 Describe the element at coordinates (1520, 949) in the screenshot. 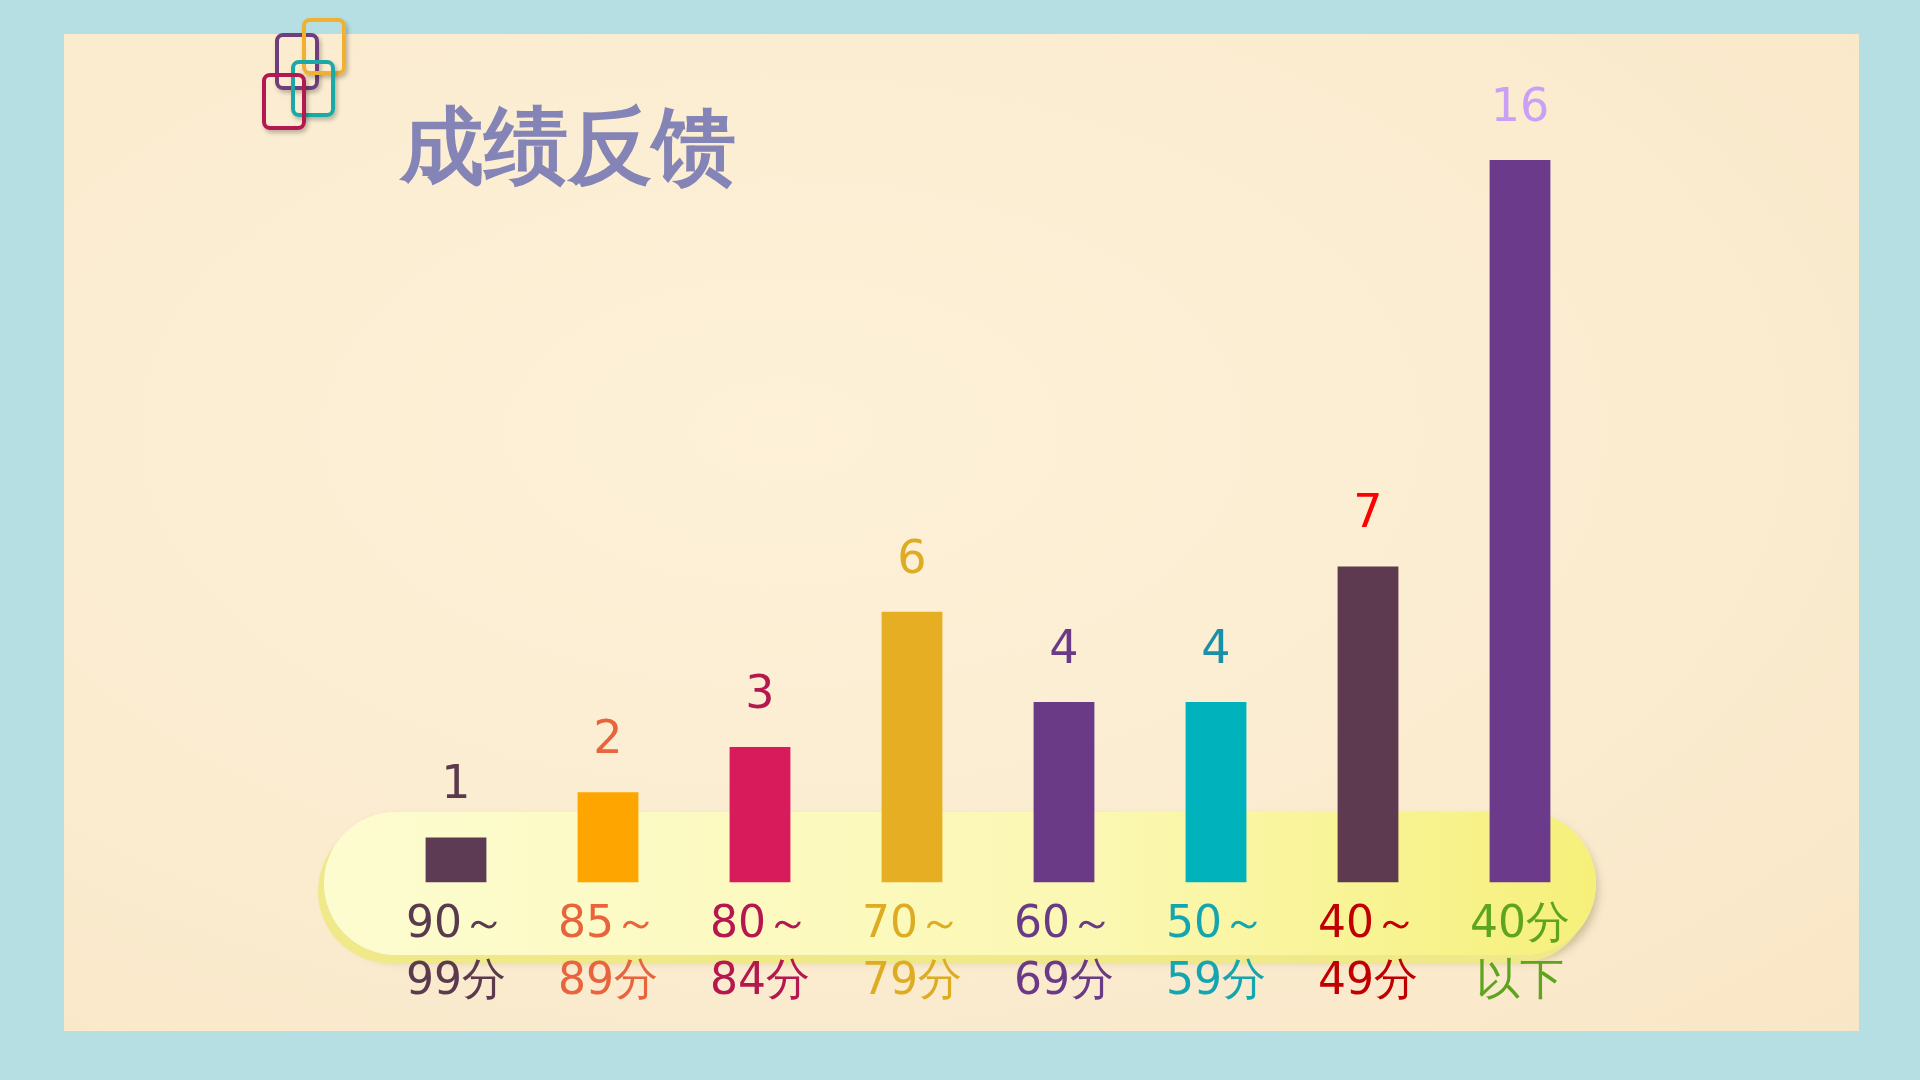

I see `x-tick-label: 40分以下` at that location.